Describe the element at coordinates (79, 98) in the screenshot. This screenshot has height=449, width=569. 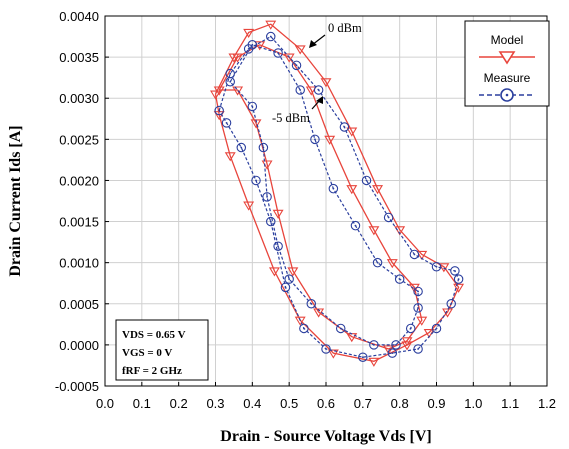
I see `y-tick-label: 0.0030` at that location.